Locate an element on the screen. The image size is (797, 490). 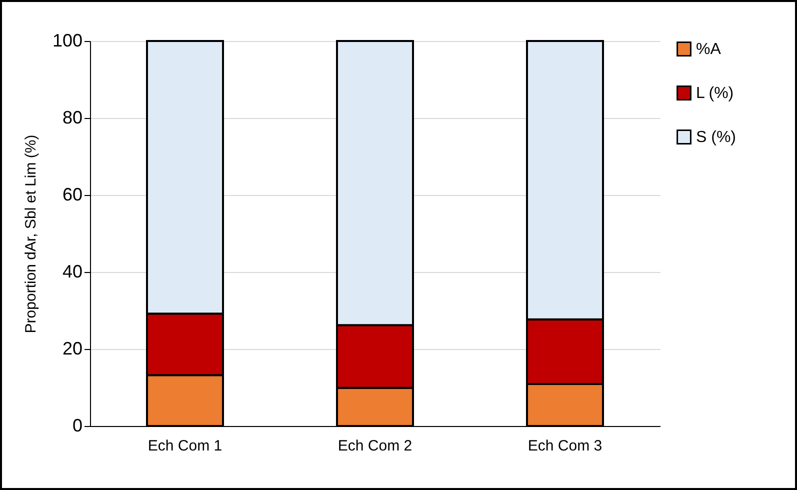
legend-label: S (%) is located at coordinates (716, 137).